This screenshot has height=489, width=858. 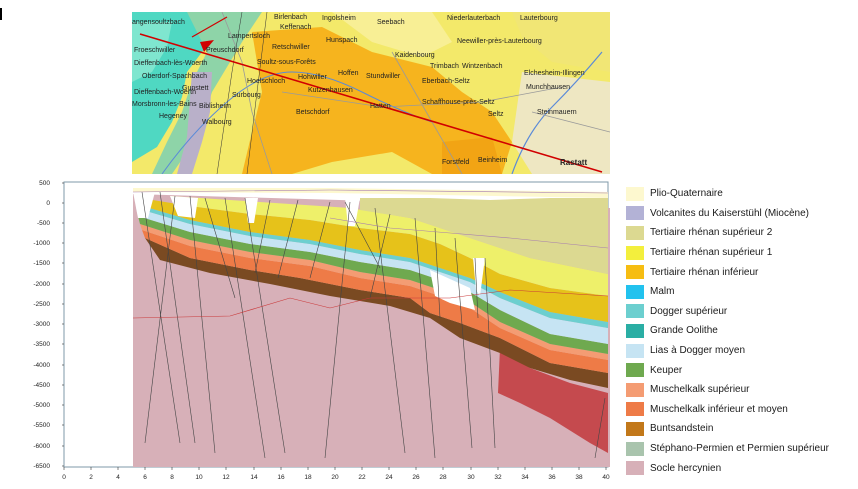 I want to click on legend-item: Lias à Dogger moyen, so click(x=742, y=351).